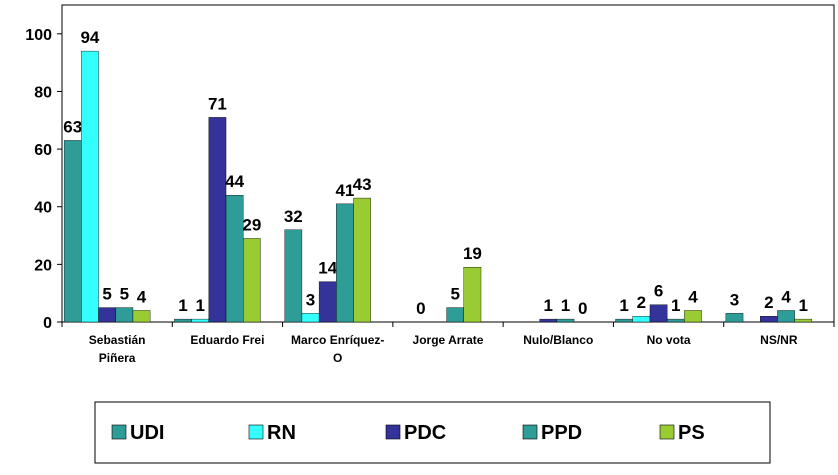 The width and height of the screenshot is (838, 475). Describe the element at coordinates (558, 340) in the screenshot. I see `x-tick-label: Nulo/Blanco` at that location.